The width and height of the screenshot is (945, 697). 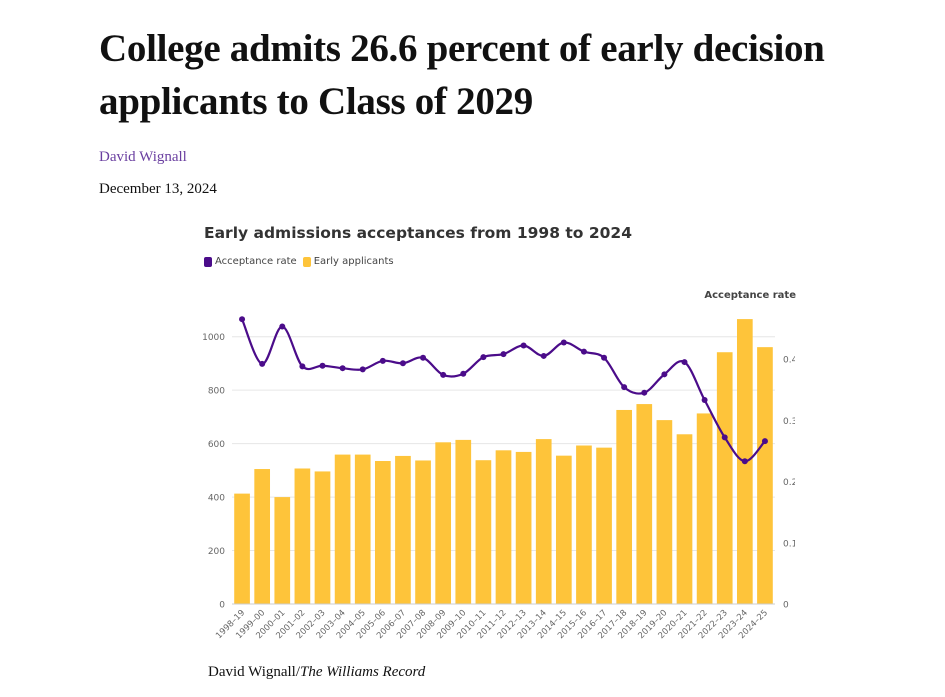 I want to click on caption-credit: David Wignall/, so click(x=254, y=672).